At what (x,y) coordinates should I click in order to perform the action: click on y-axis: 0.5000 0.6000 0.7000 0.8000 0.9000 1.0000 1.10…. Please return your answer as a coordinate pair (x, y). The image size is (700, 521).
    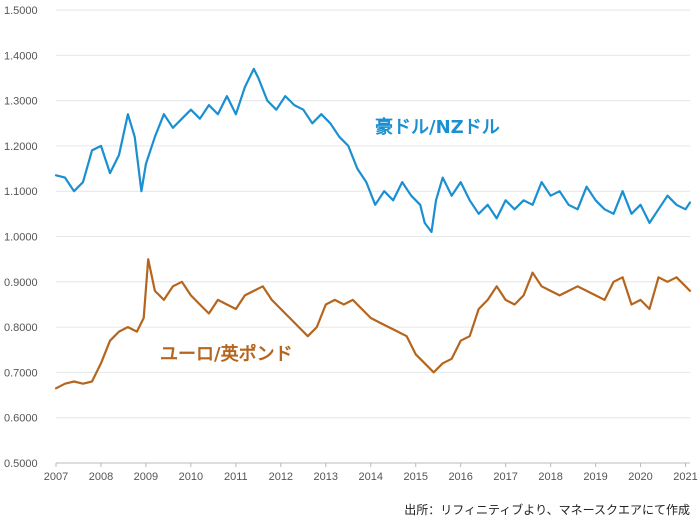
    Looking at the image, I should click on (21, 237).